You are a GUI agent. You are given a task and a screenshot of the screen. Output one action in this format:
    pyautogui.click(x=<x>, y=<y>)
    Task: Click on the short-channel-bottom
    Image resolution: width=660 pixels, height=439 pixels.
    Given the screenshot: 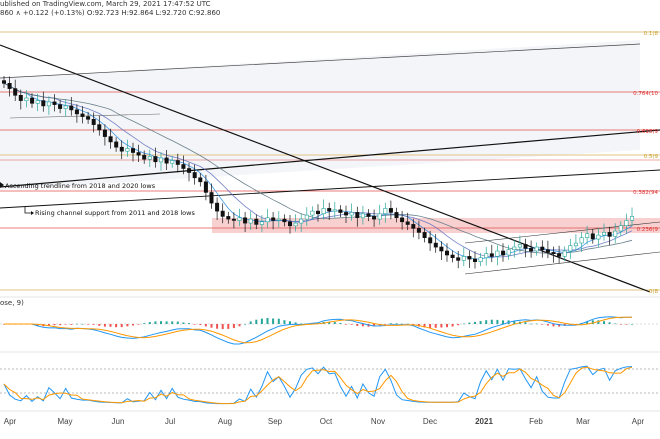 What is the action you would take?
    pyautogui.click(x=562, y=263)
    